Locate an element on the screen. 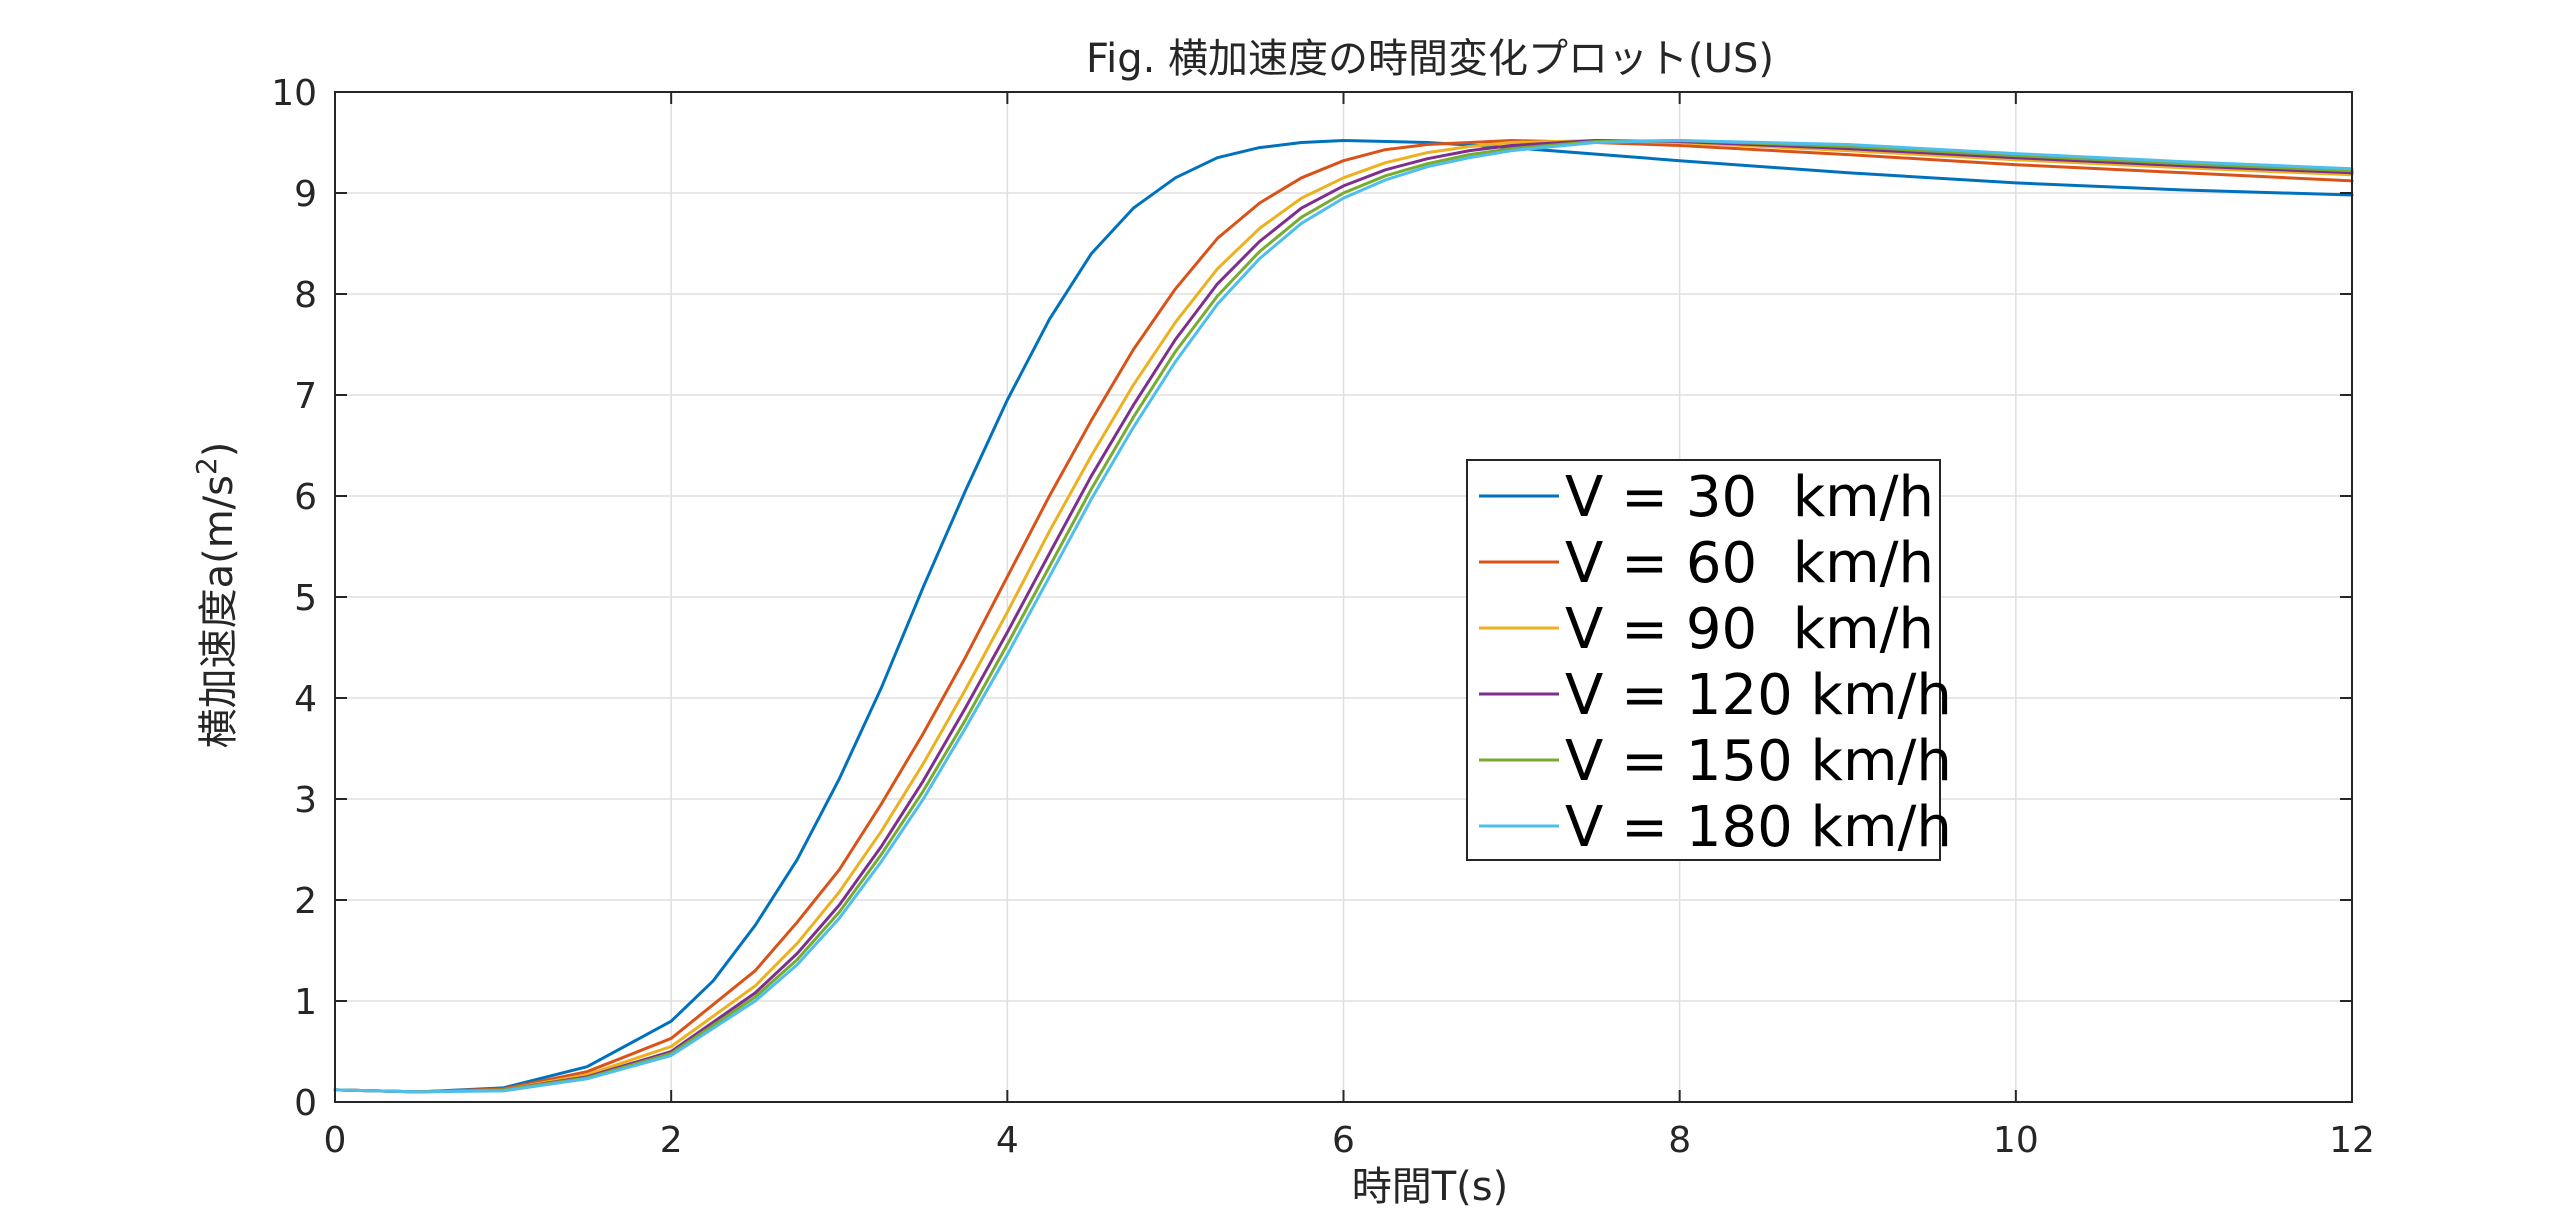 This screenshot has width=2560, height=1224. x-axis-label: 時間T(s) is located at coordinates (1430, 1187).